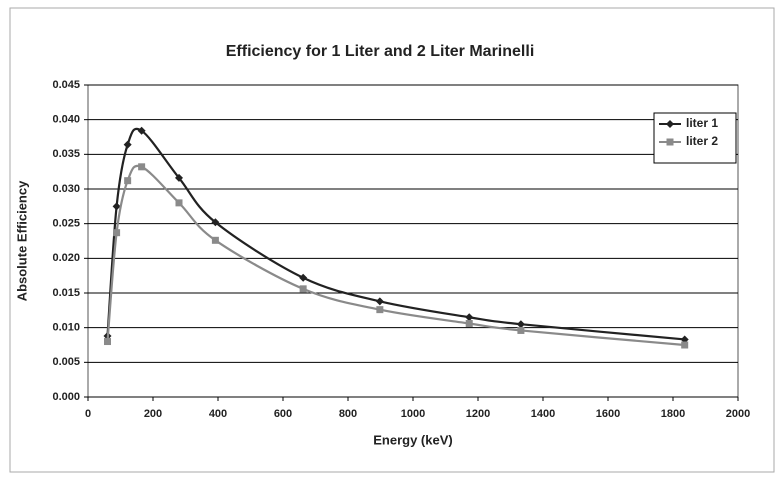 The height and width of the screenshot is (481, 778). What do you see at coordinates (66, 328) in the screenshot?
I see `y-tick-label: 0.010` at bounding box center [66, 328].